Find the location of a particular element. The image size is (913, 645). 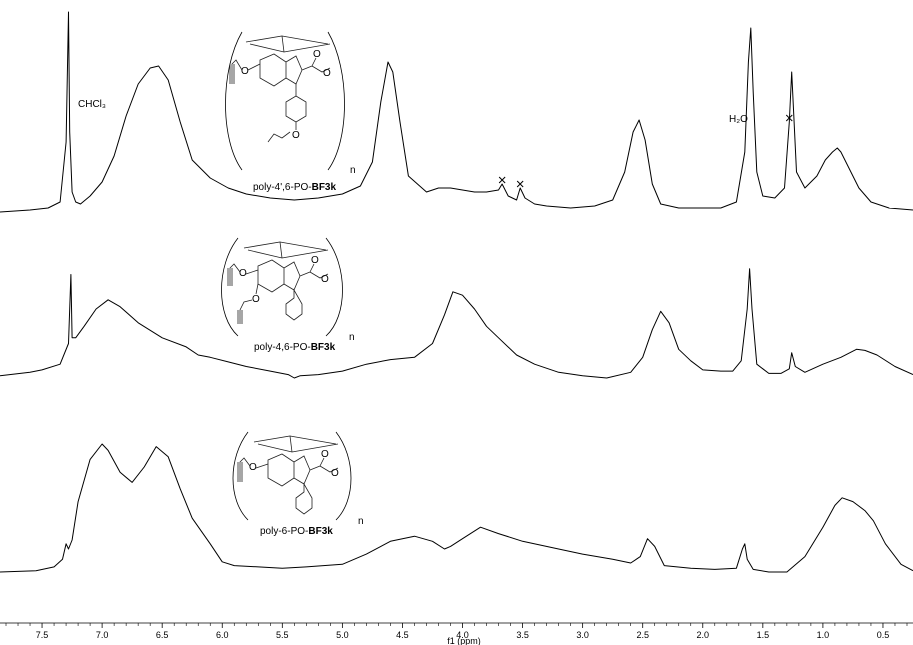

chcl3-label: CHCl₃ is located at coordinates (92, 104).